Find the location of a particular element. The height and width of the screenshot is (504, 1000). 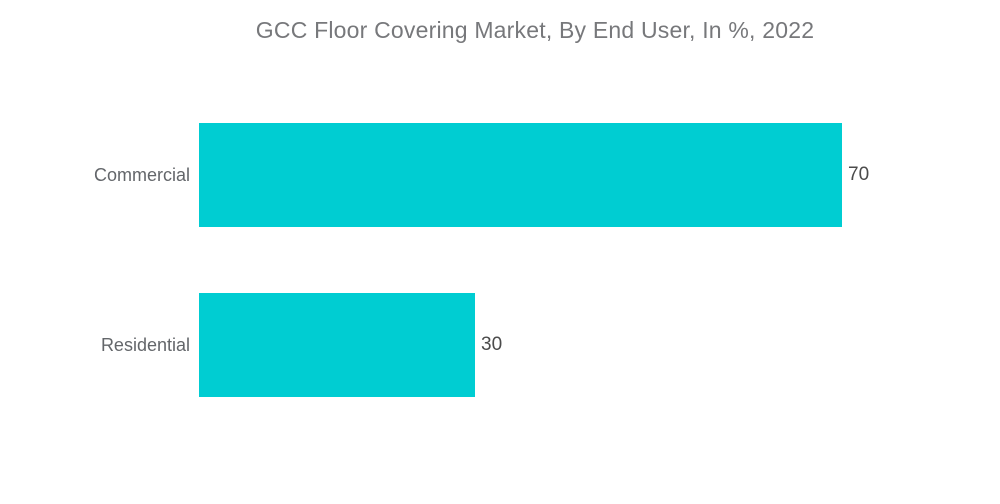

bar-commercial is located at coordinates (520, 175).